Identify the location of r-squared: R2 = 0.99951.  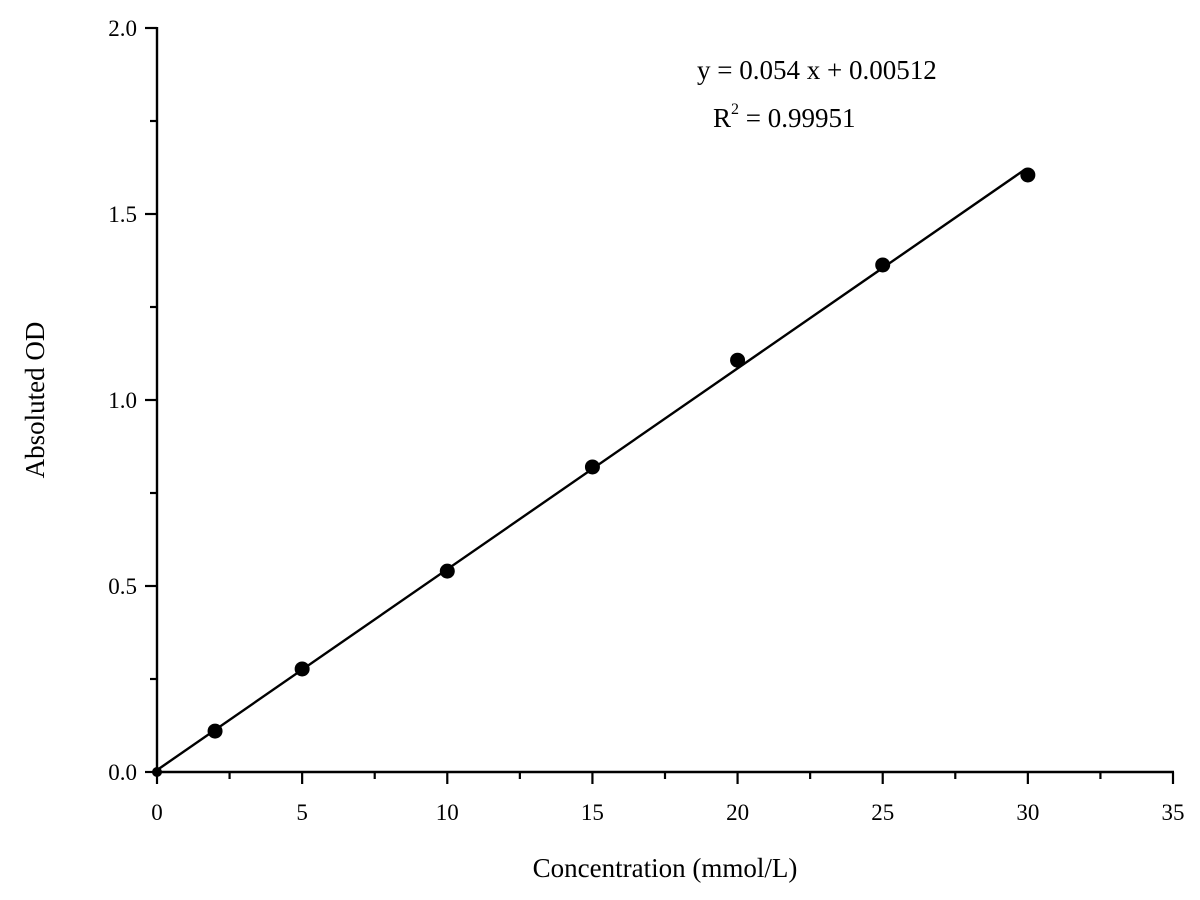
(784, 117).